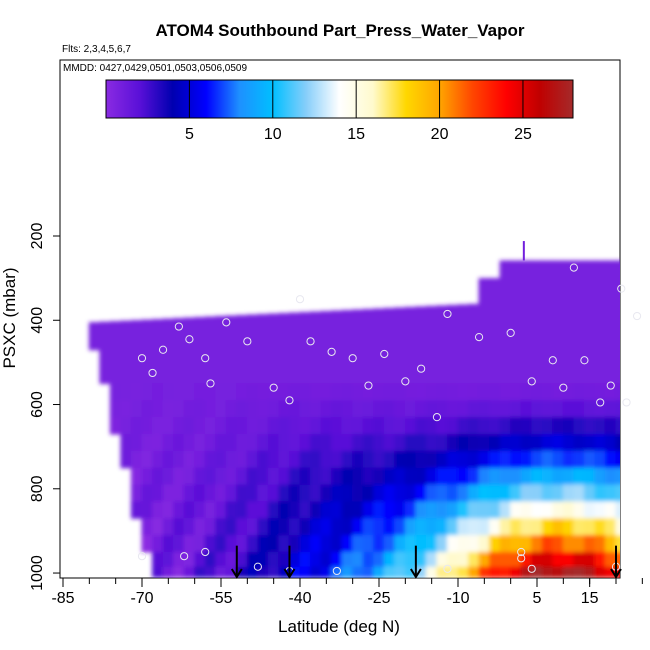 The width and height of the screenshot is (650, 650). I want to click on profile-arrow, so click(236, 562).